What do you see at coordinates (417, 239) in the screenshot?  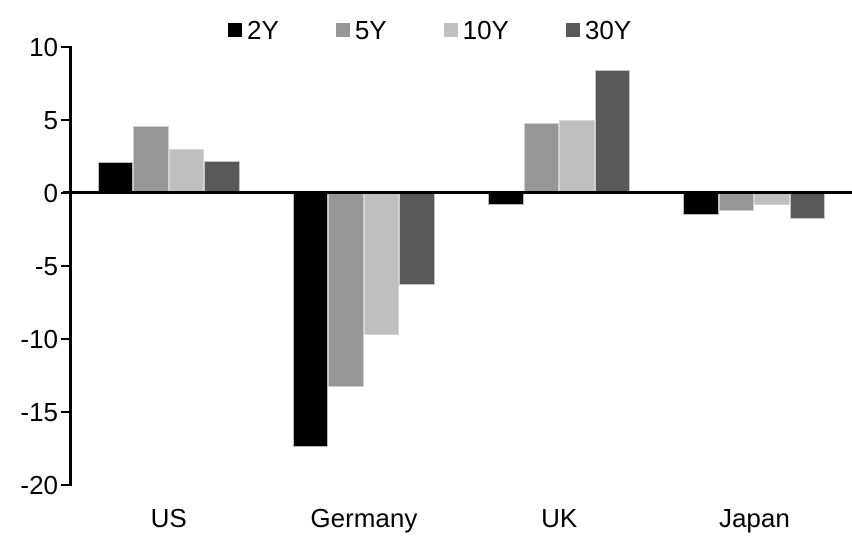 I see `bar-germany-30y` at bounding box center [417, 239].